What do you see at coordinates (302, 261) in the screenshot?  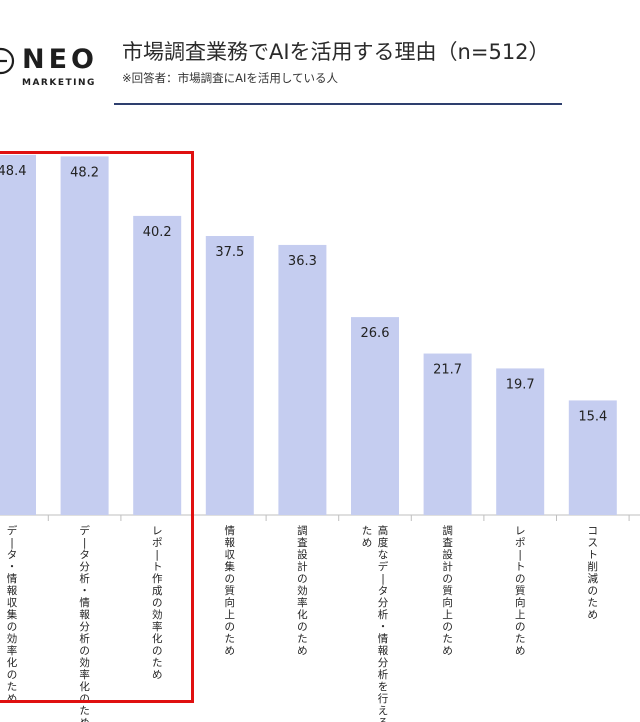 I see `data-label-5: 36.3` at bounding box center [302, 261].